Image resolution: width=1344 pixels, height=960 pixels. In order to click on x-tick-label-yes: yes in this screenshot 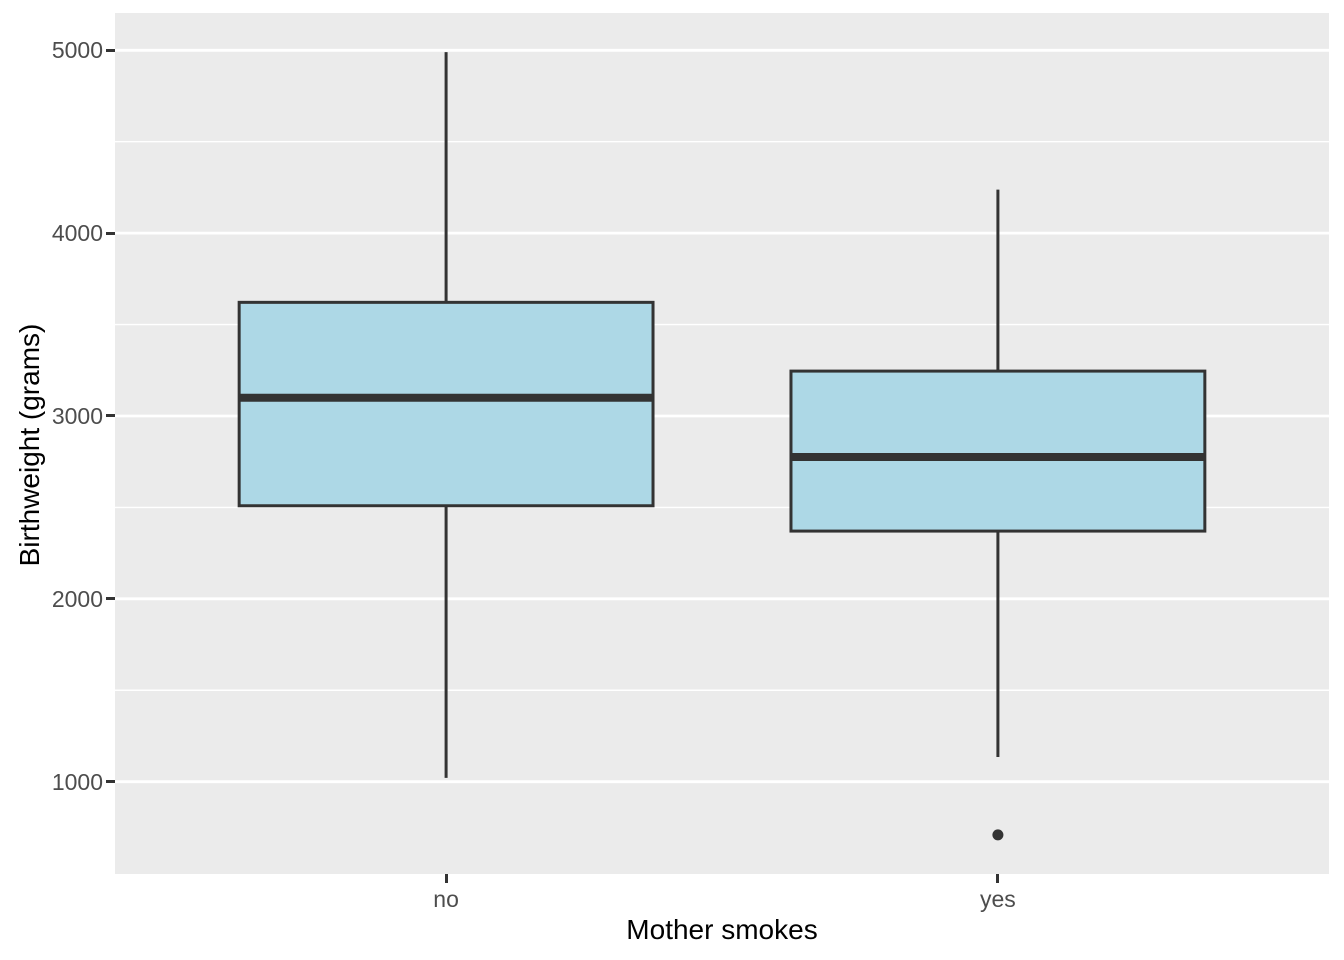, I will do `click(998, 899)`.